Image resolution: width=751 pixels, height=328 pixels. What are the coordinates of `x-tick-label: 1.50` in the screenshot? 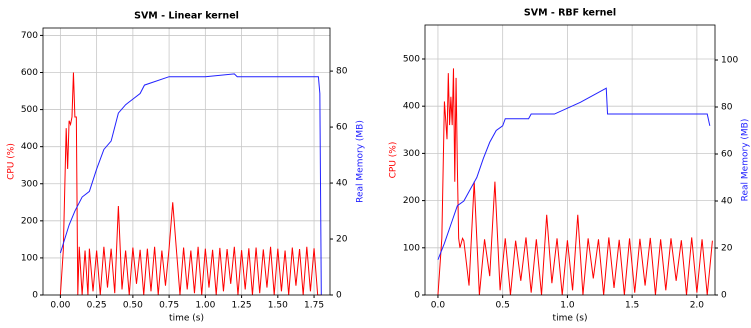 It's located at (278, 306).